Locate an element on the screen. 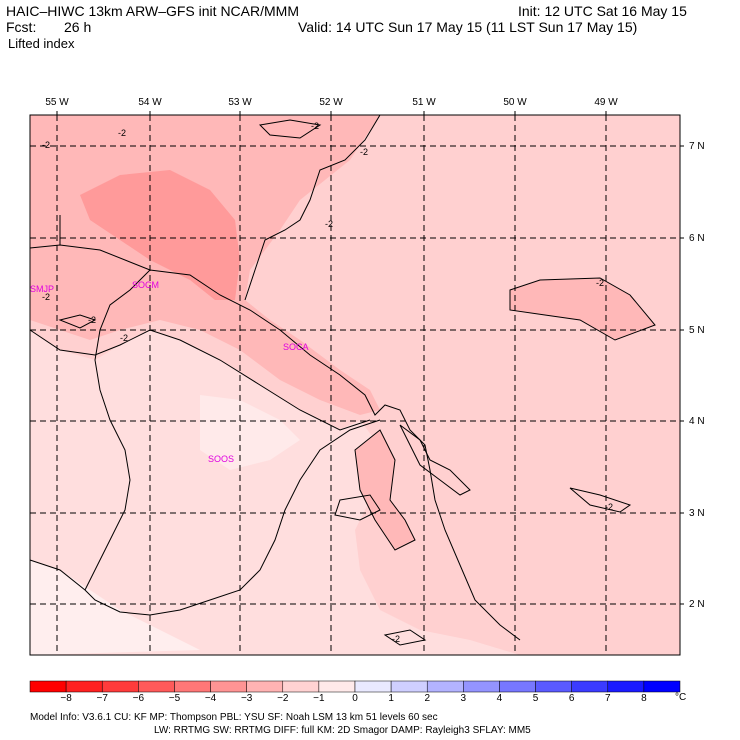  colorbar-tick-label: 2 is located at coordinates (427, 698).